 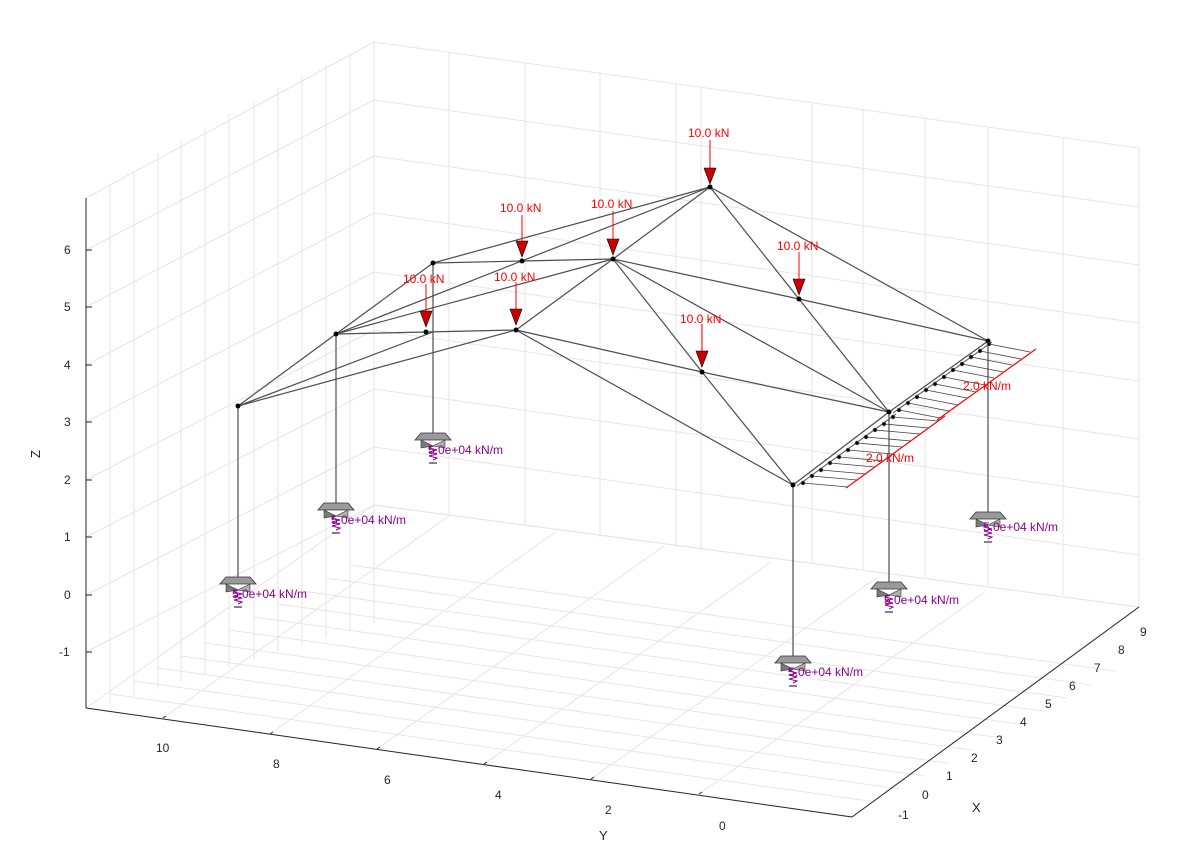 I want to click on y-tick-labels: 0 2 4 6 8 10, so click(x=441, y=787).